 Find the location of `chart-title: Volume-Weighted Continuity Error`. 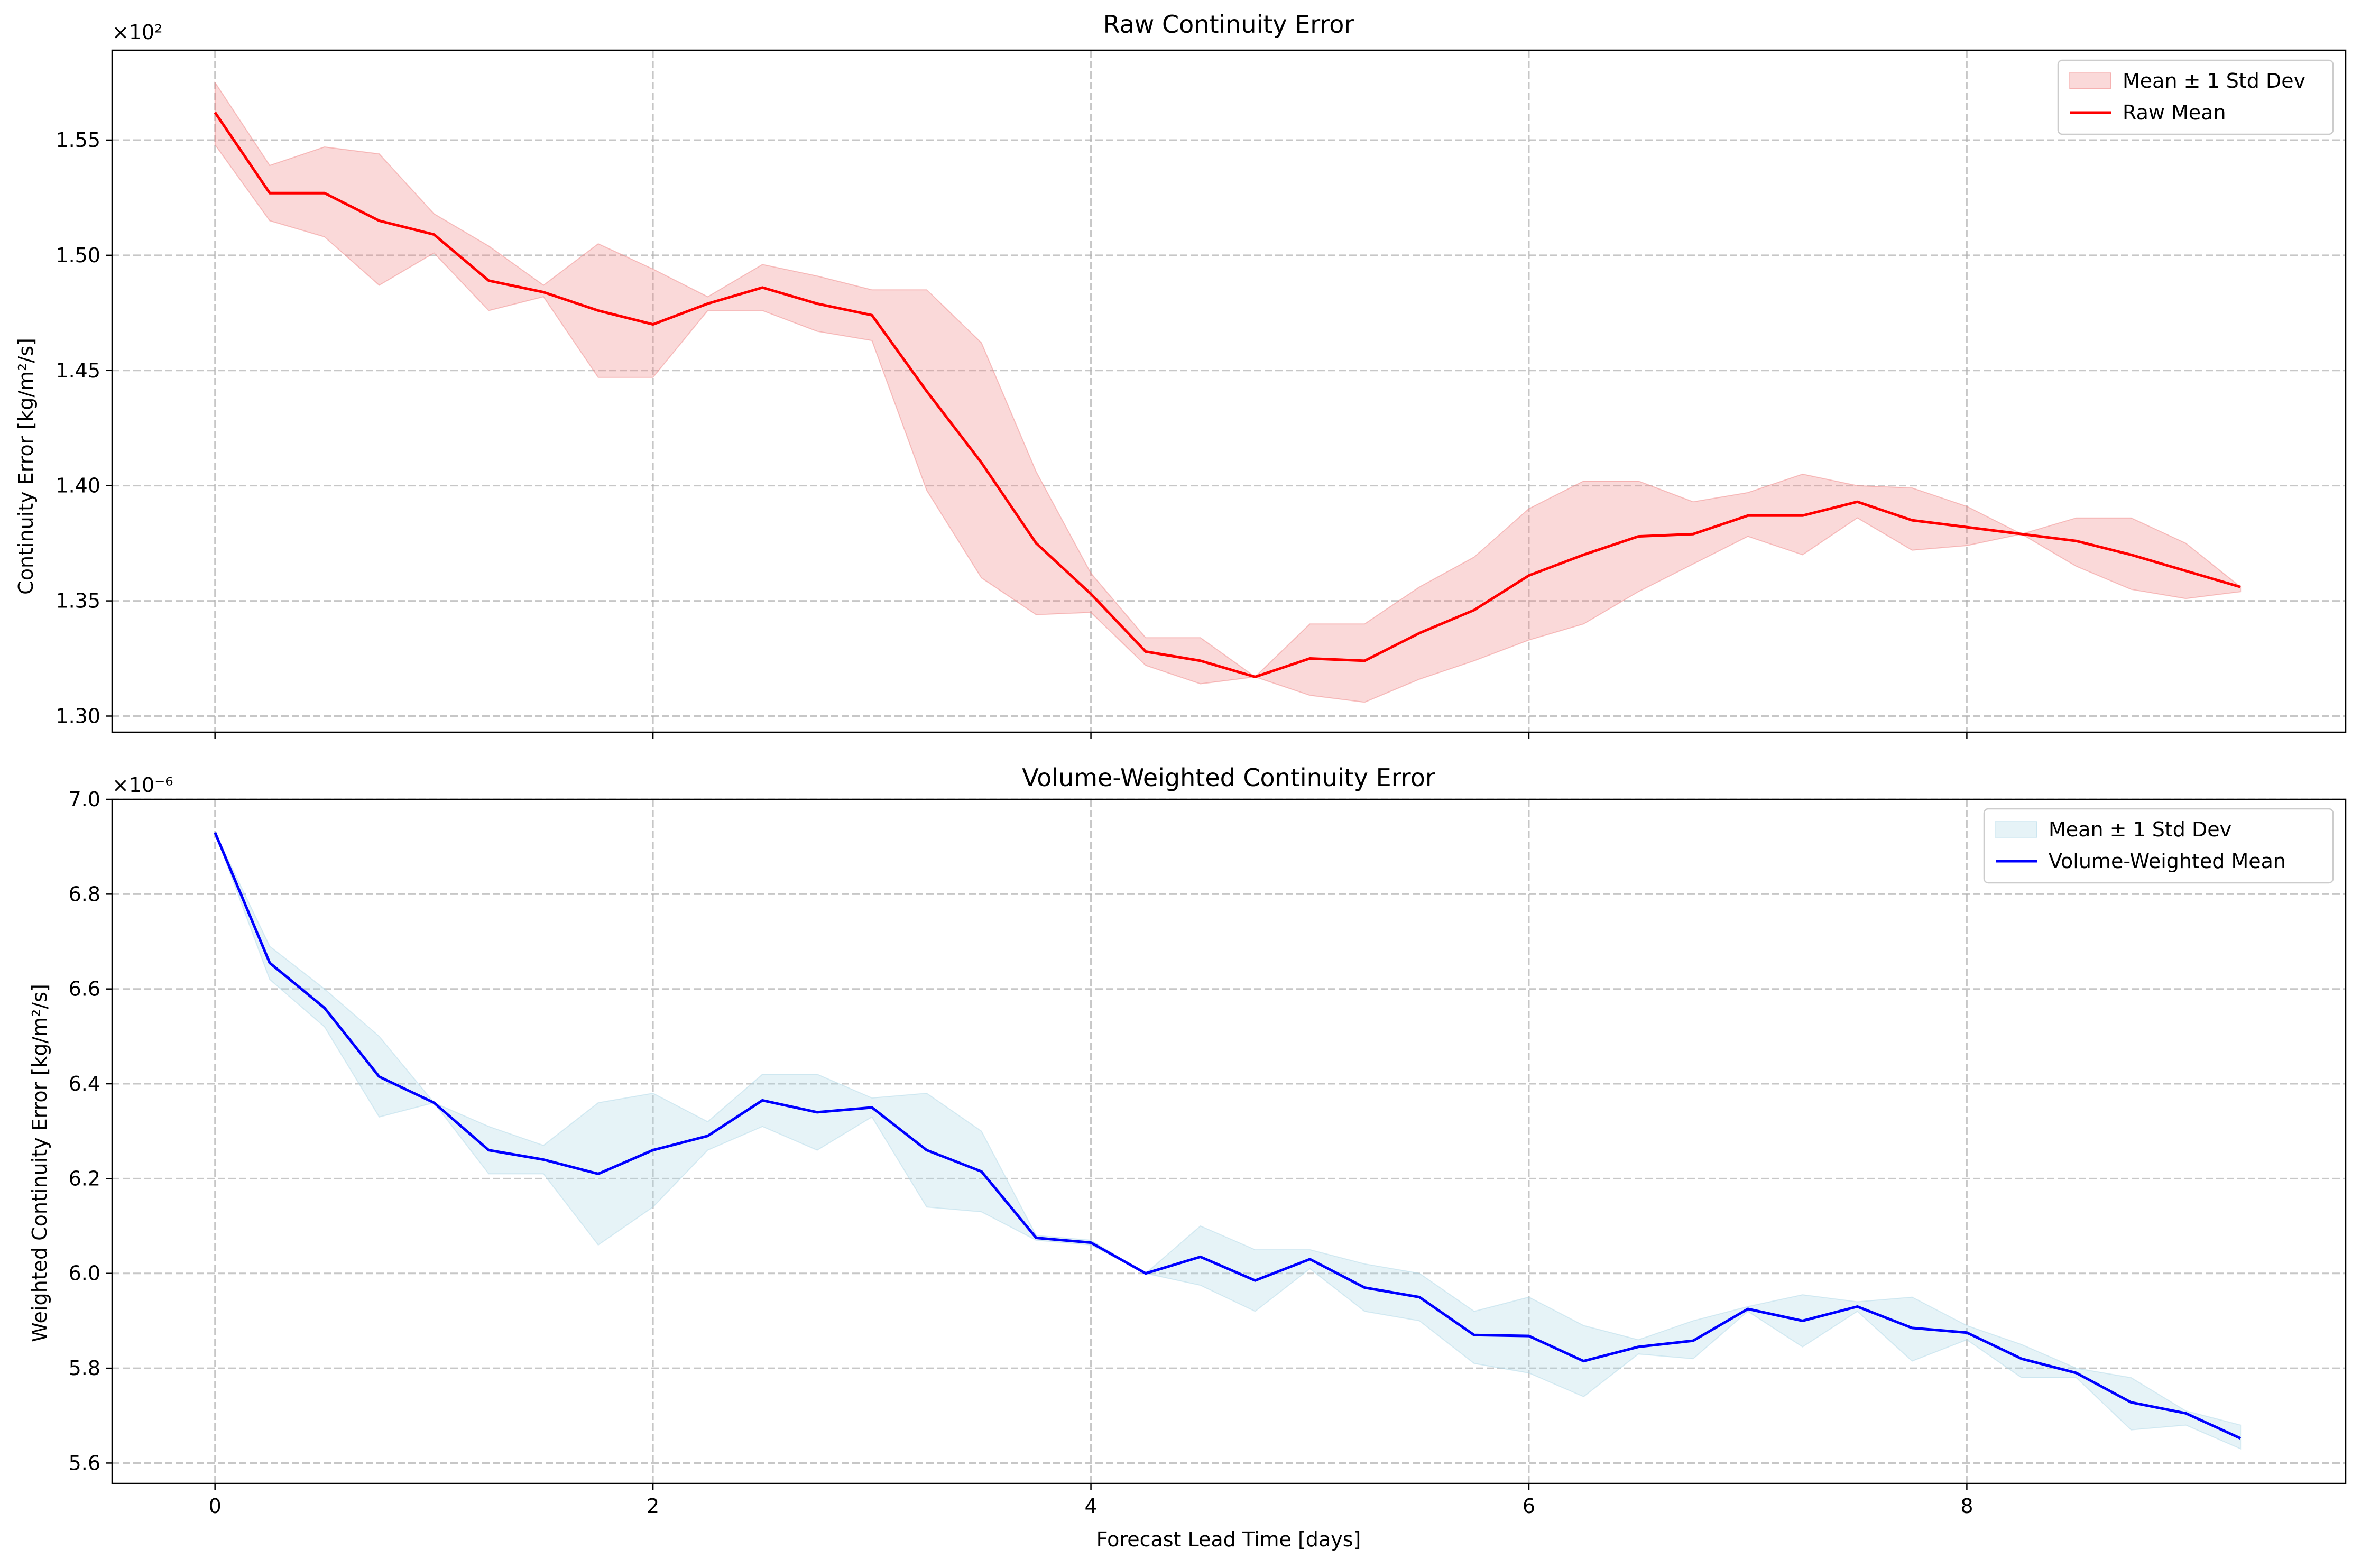

chart-title: Volume-Weighted Continuity Error is located at coordinates (1228, 777).